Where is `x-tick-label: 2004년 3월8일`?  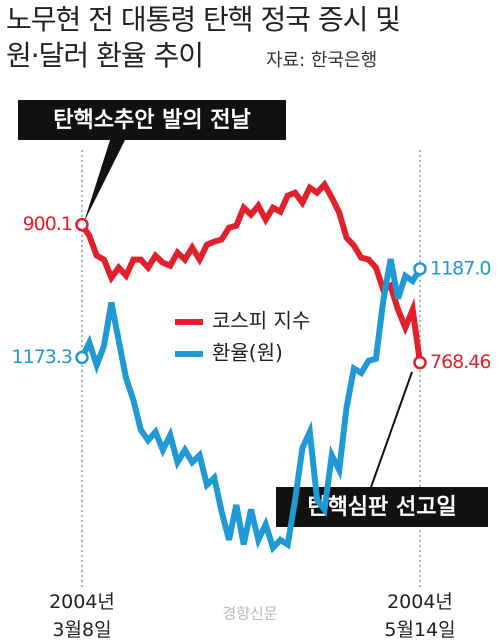
x-tick-label: 2004년 3월8일 is located at coordinates (82, 616).